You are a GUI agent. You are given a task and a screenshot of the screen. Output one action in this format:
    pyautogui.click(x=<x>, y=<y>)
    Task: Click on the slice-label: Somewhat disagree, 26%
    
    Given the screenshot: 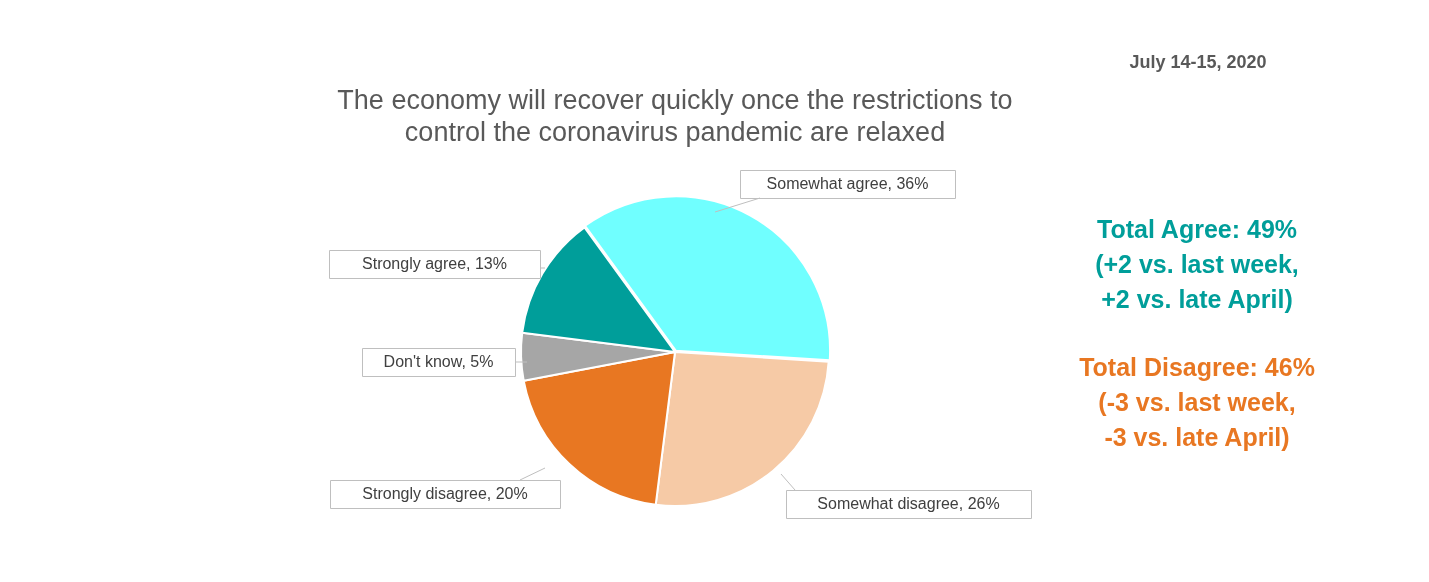 What is the action you would take?
    pyautogui.click(x=908, y=504)
    